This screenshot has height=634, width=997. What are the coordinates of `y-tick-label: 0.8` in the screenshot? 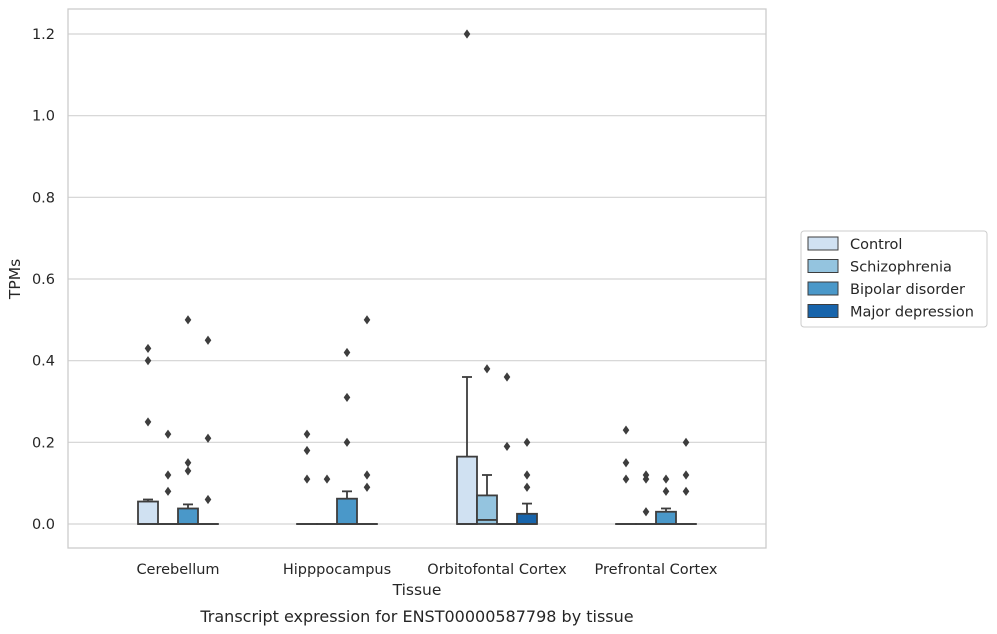 It's located at (43, 198).